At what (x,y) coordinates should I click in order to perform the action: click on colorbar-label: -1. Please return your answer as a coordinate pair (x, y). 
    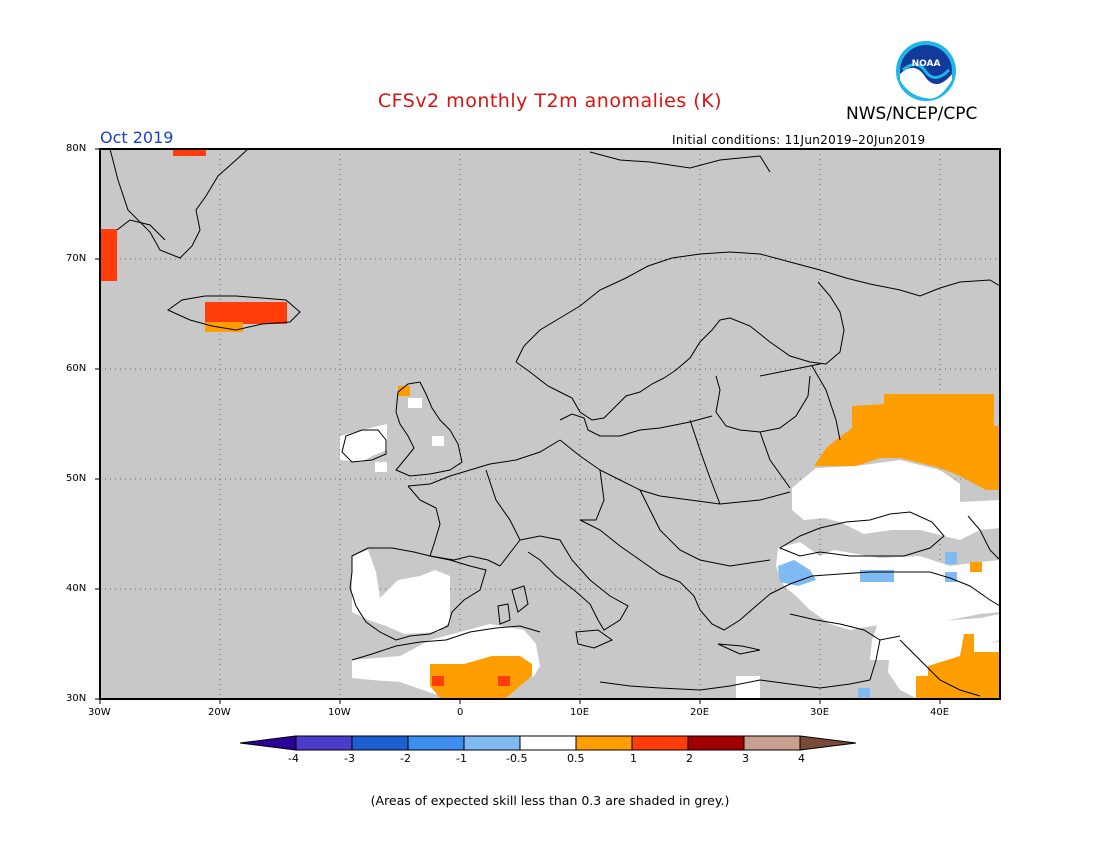
    Looking at the image, I should click on (461, 758).